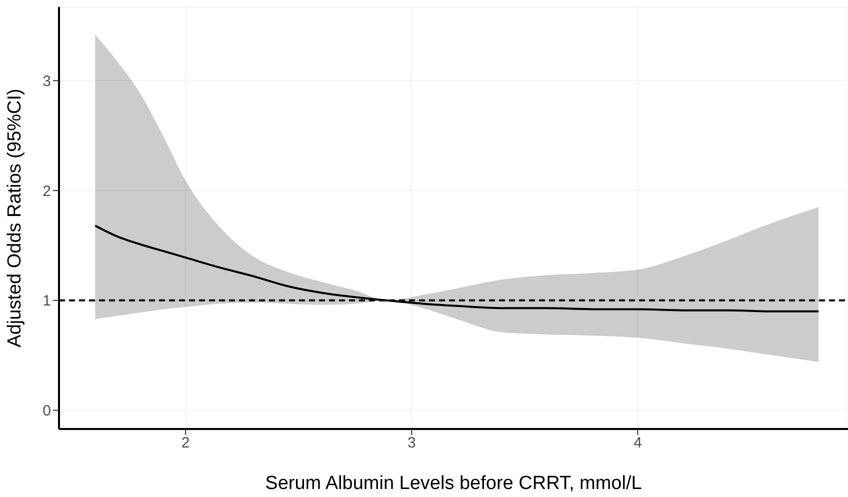 This screenshot has width=848, height=497. What do you see at coordinates (15, 218) in the screenshot?
I see `y-axis-title: Adjusted Odds Ratios (95%CI)` at bounding box center [15, 218].